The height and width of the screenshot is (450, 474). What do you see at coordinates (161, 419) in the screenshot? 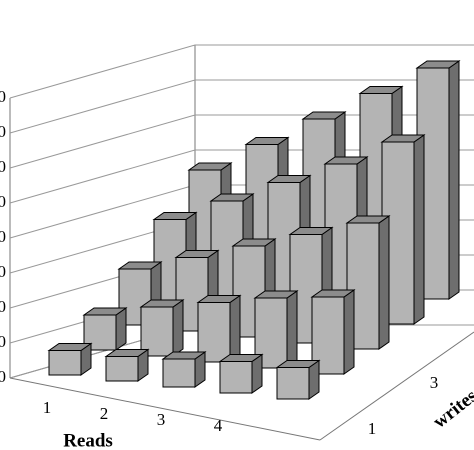
I see `x-tick-label: 3` at bounding box center [161, 419].